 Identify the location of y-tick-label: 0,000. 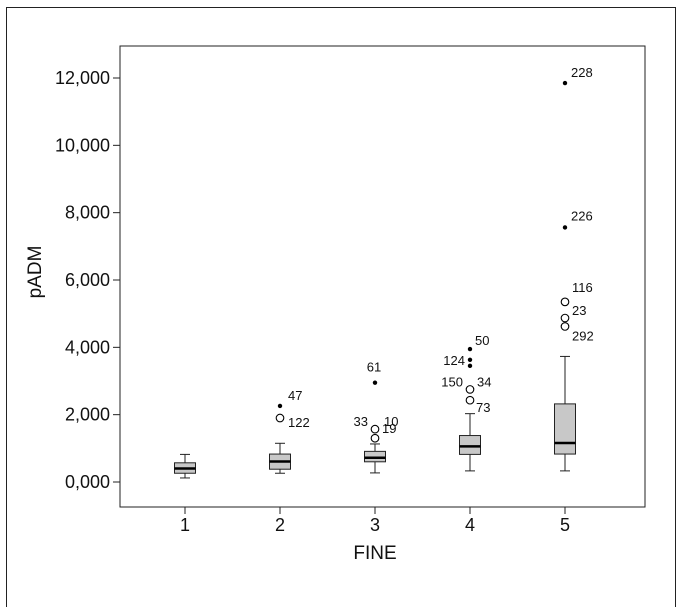
(87, 482).